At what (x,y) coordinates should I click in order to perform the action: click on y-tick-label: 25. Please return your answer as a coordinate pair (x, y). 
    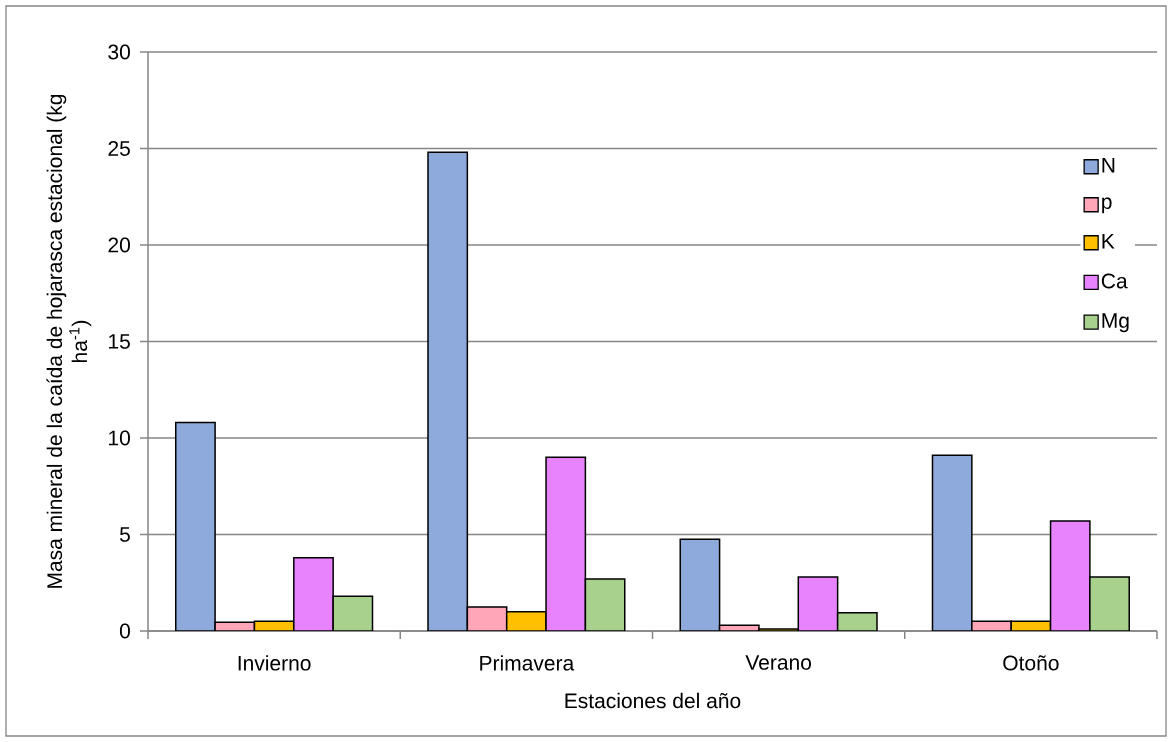
    Looking at the image, I should click on (119, 148).